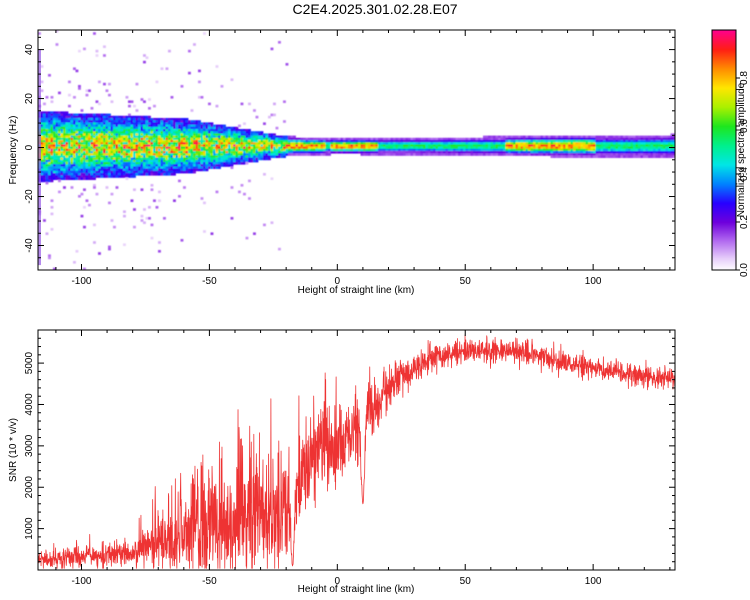 The height and width of the screenshot is (600, 750). I want to click on heatmap-cell-1913, so click(194, 154).